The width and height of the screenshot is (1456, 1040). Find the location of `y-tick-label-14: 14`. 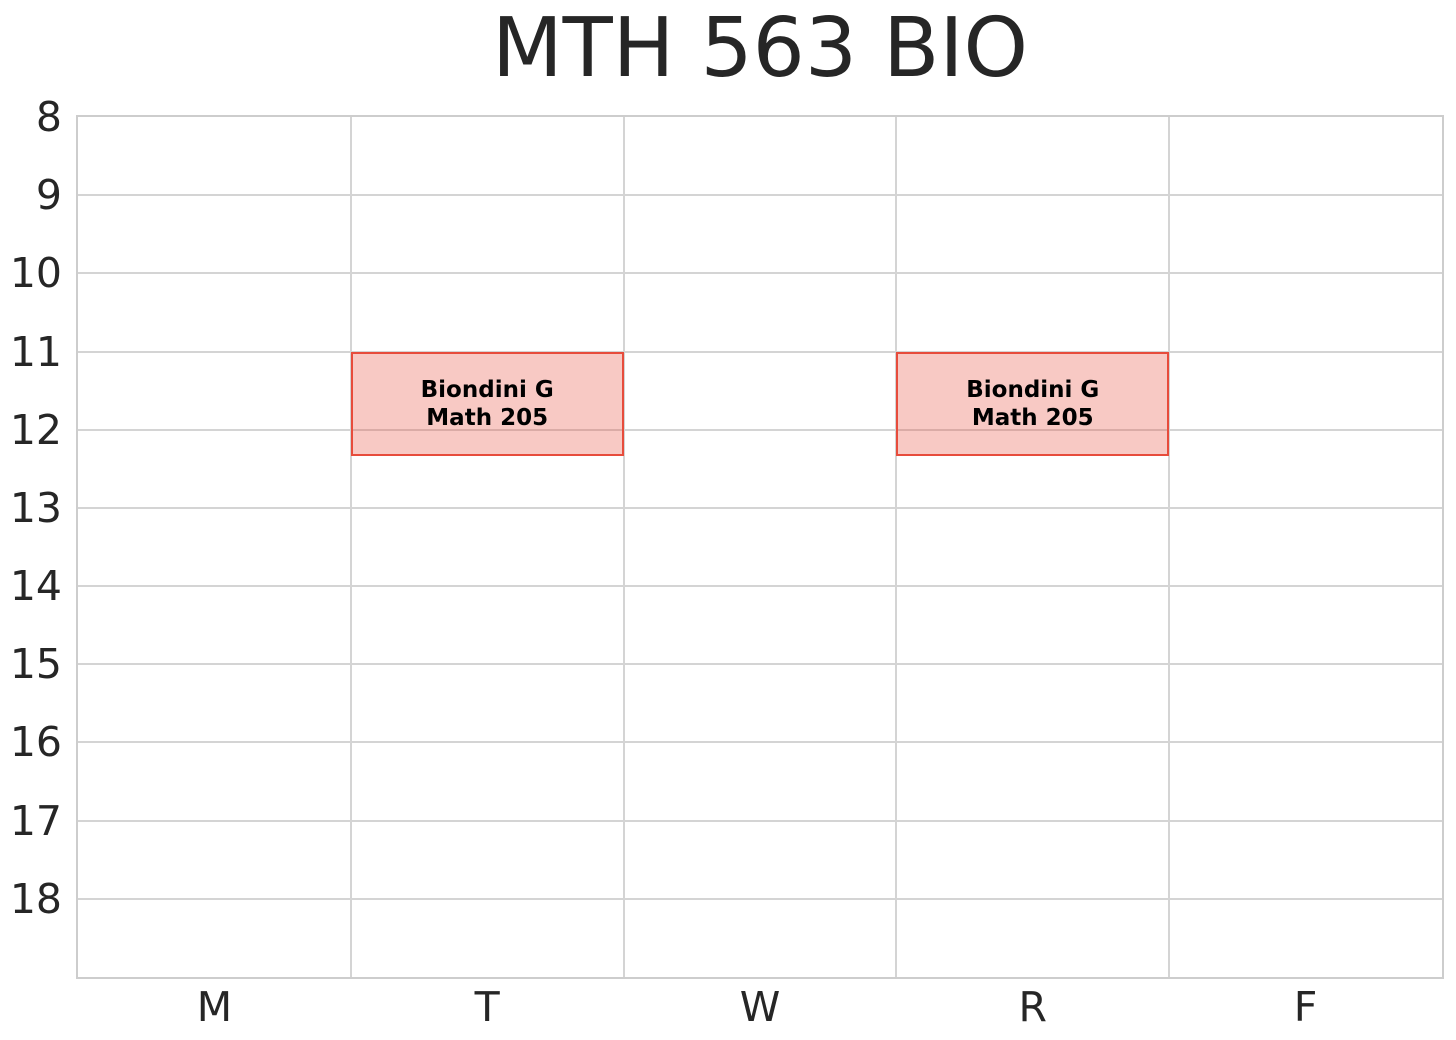

y-tick-label-14: 14 is located at coordinates (35, 586).